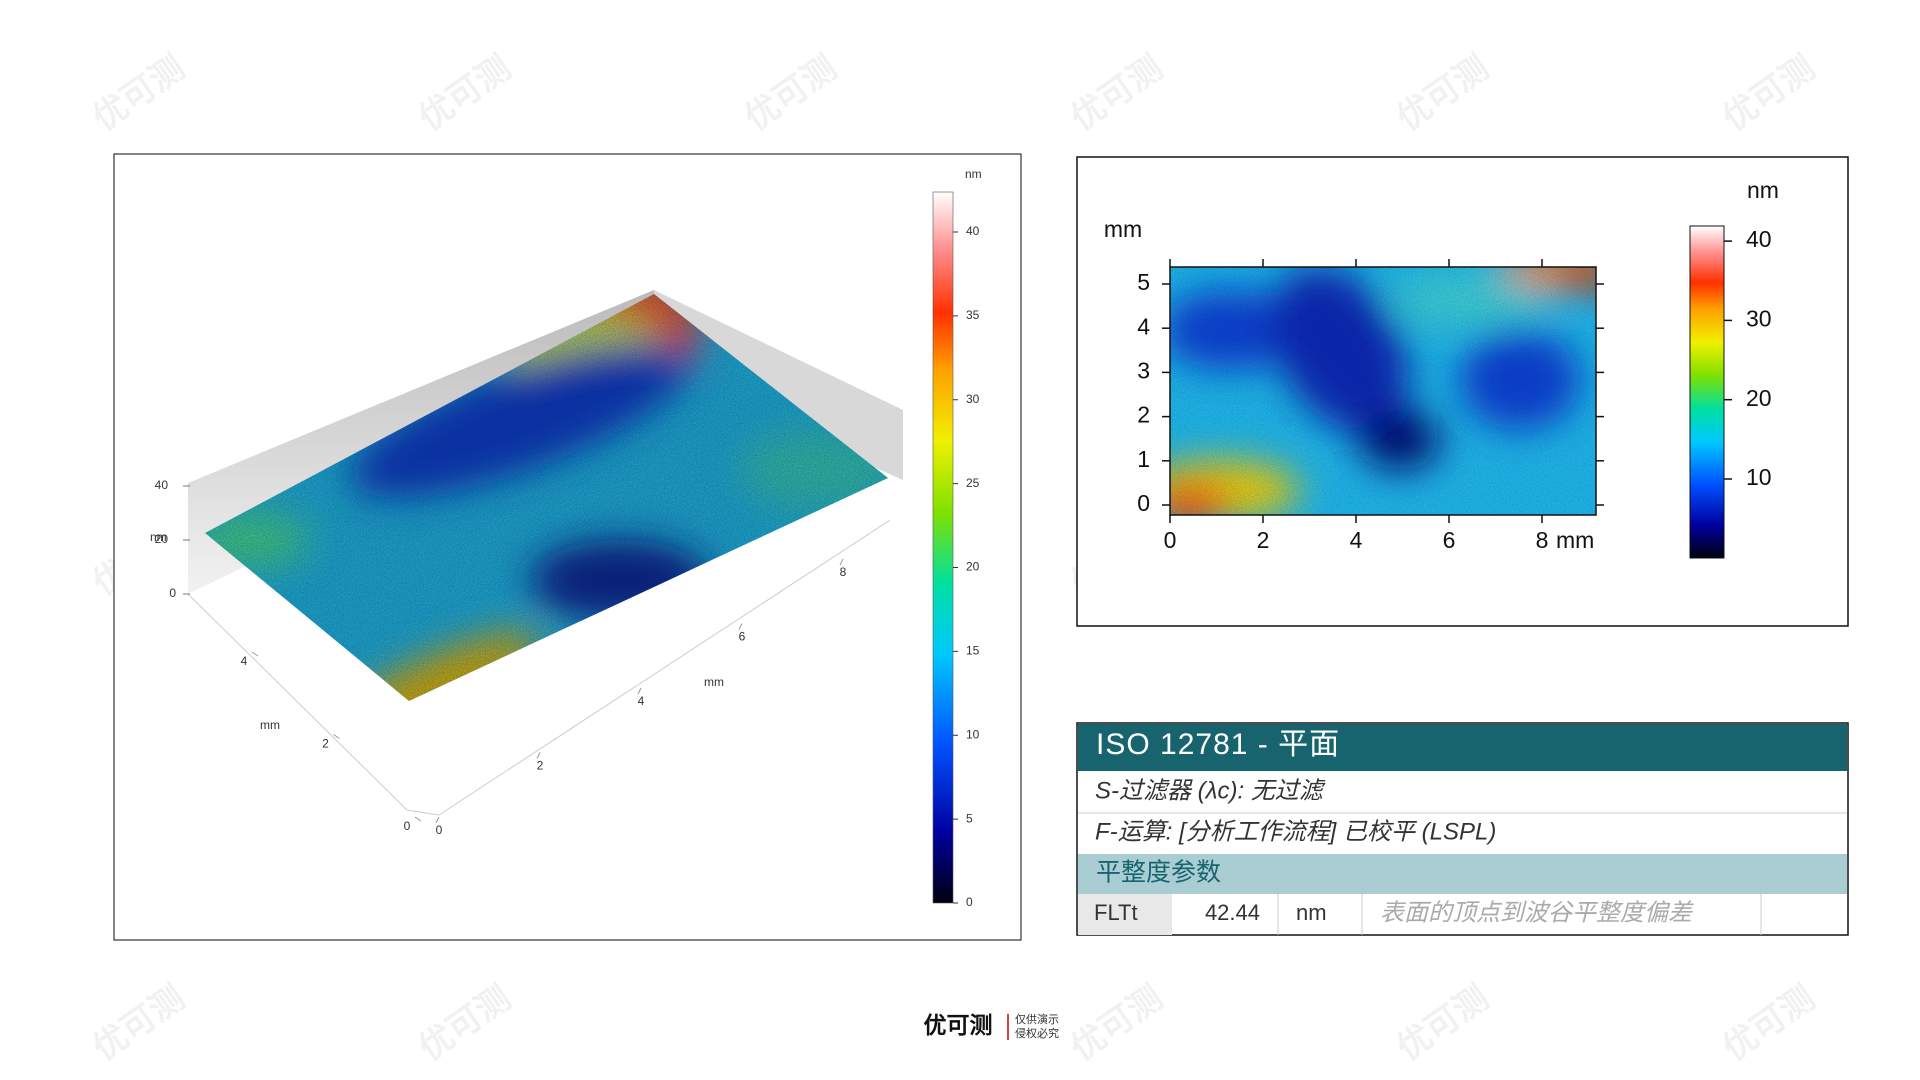 The width and height of the screenshot is (1920, 1080). I want to click on table-row: S-过滤器 (λc): 无过滤, so click(1210, 790).